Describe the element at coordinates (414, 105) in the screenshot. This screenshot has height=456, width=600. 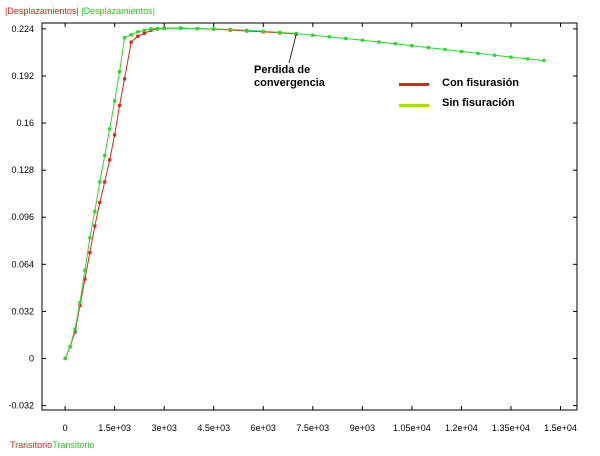
I see `legend-swatch-sin-fisuracion` at that location.